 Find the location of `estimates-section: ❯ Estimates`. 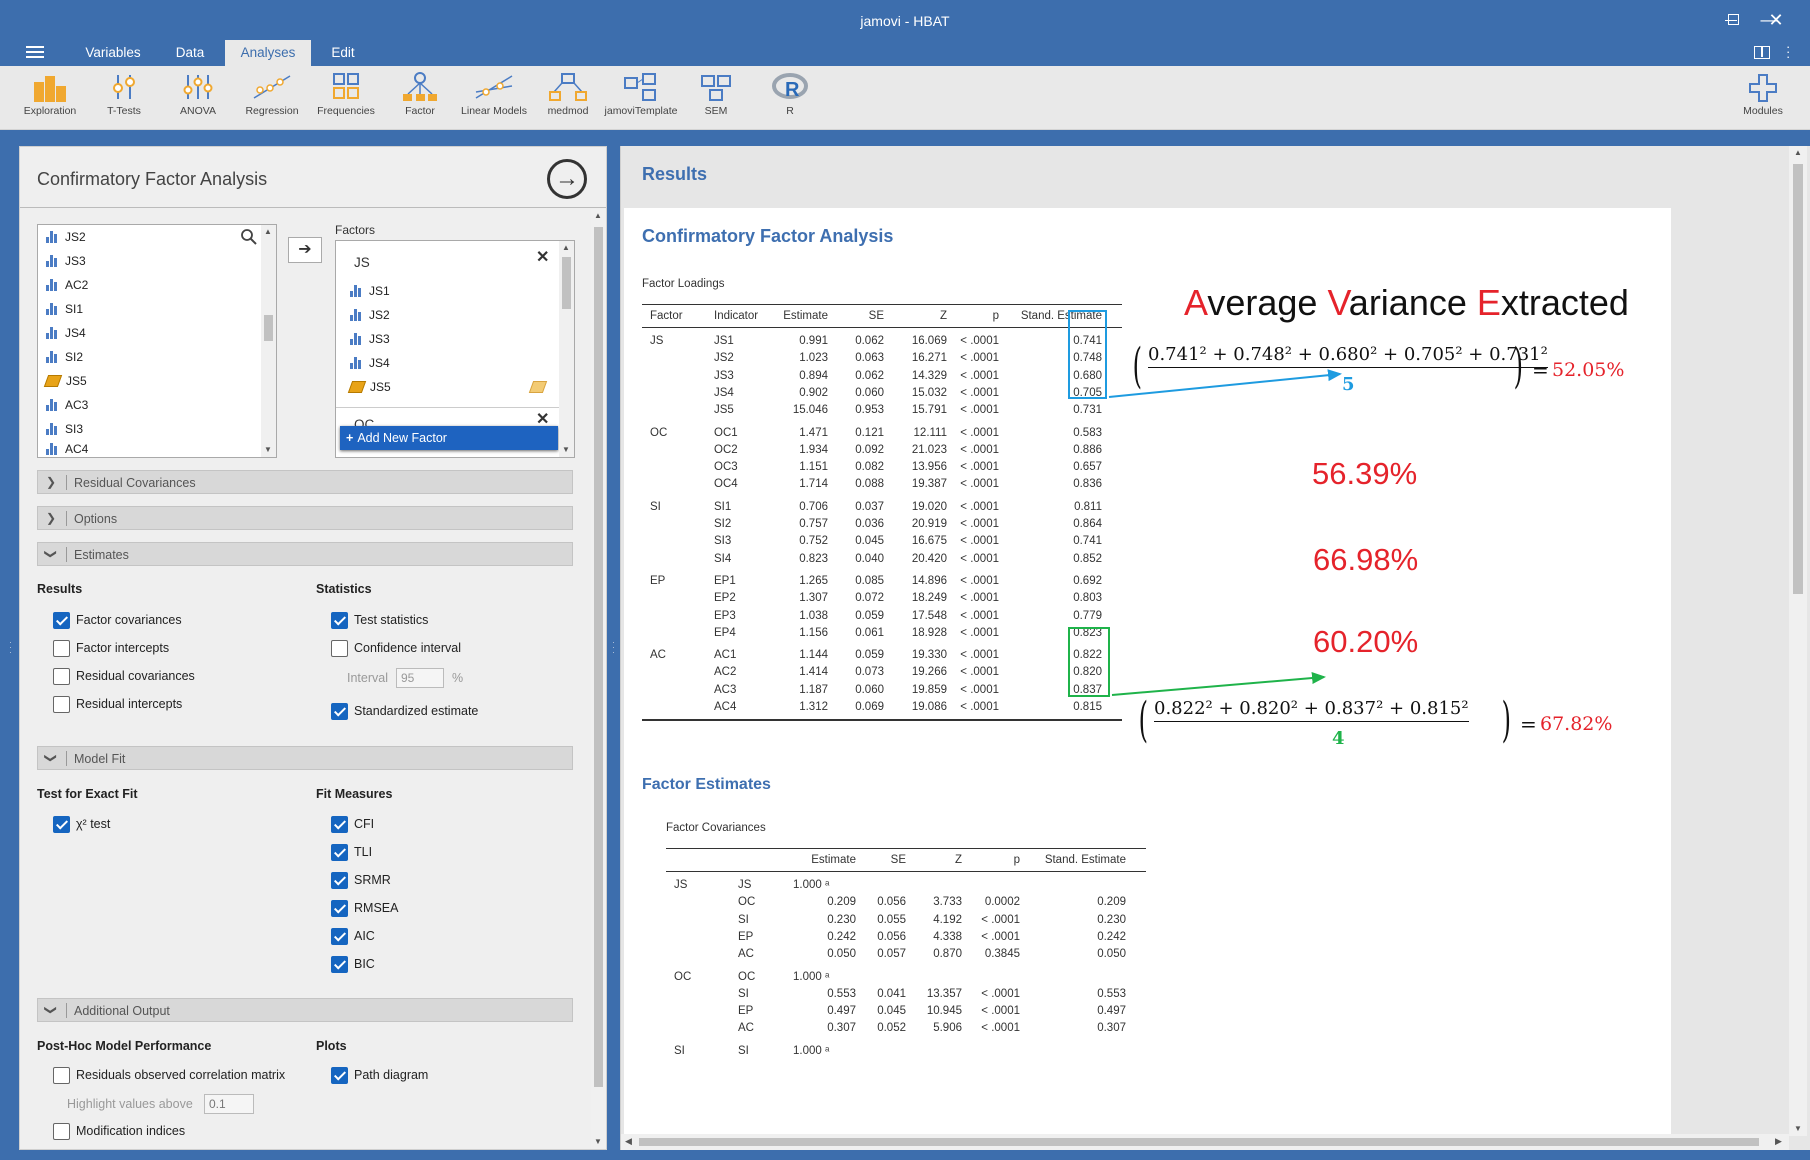

estimates-section: ❯ Estimates is located at coordinates (305, 554).